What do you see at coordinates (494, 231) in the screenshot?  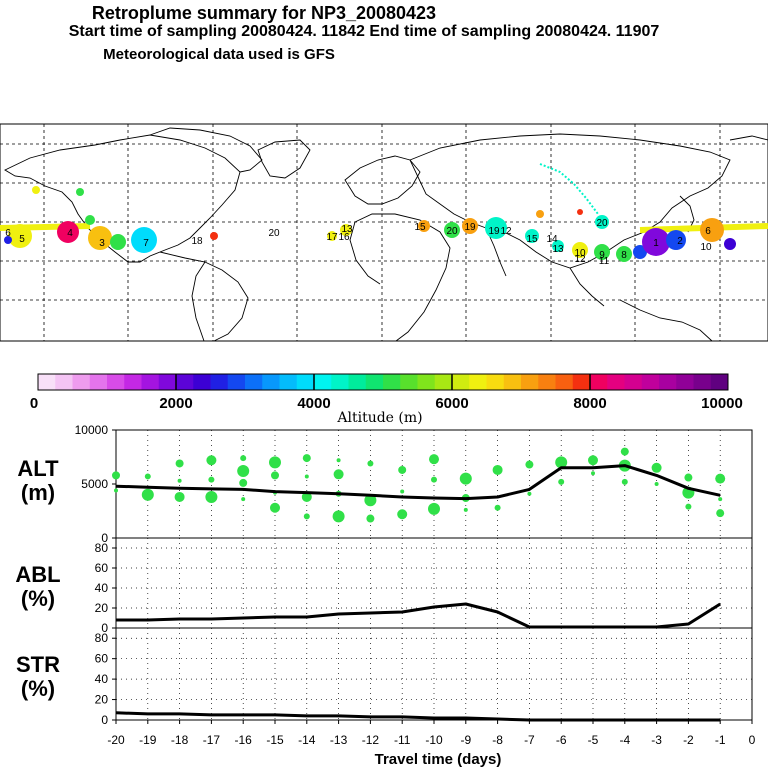 I see `plume-day-label: 19` at bounding box center [494, 231].